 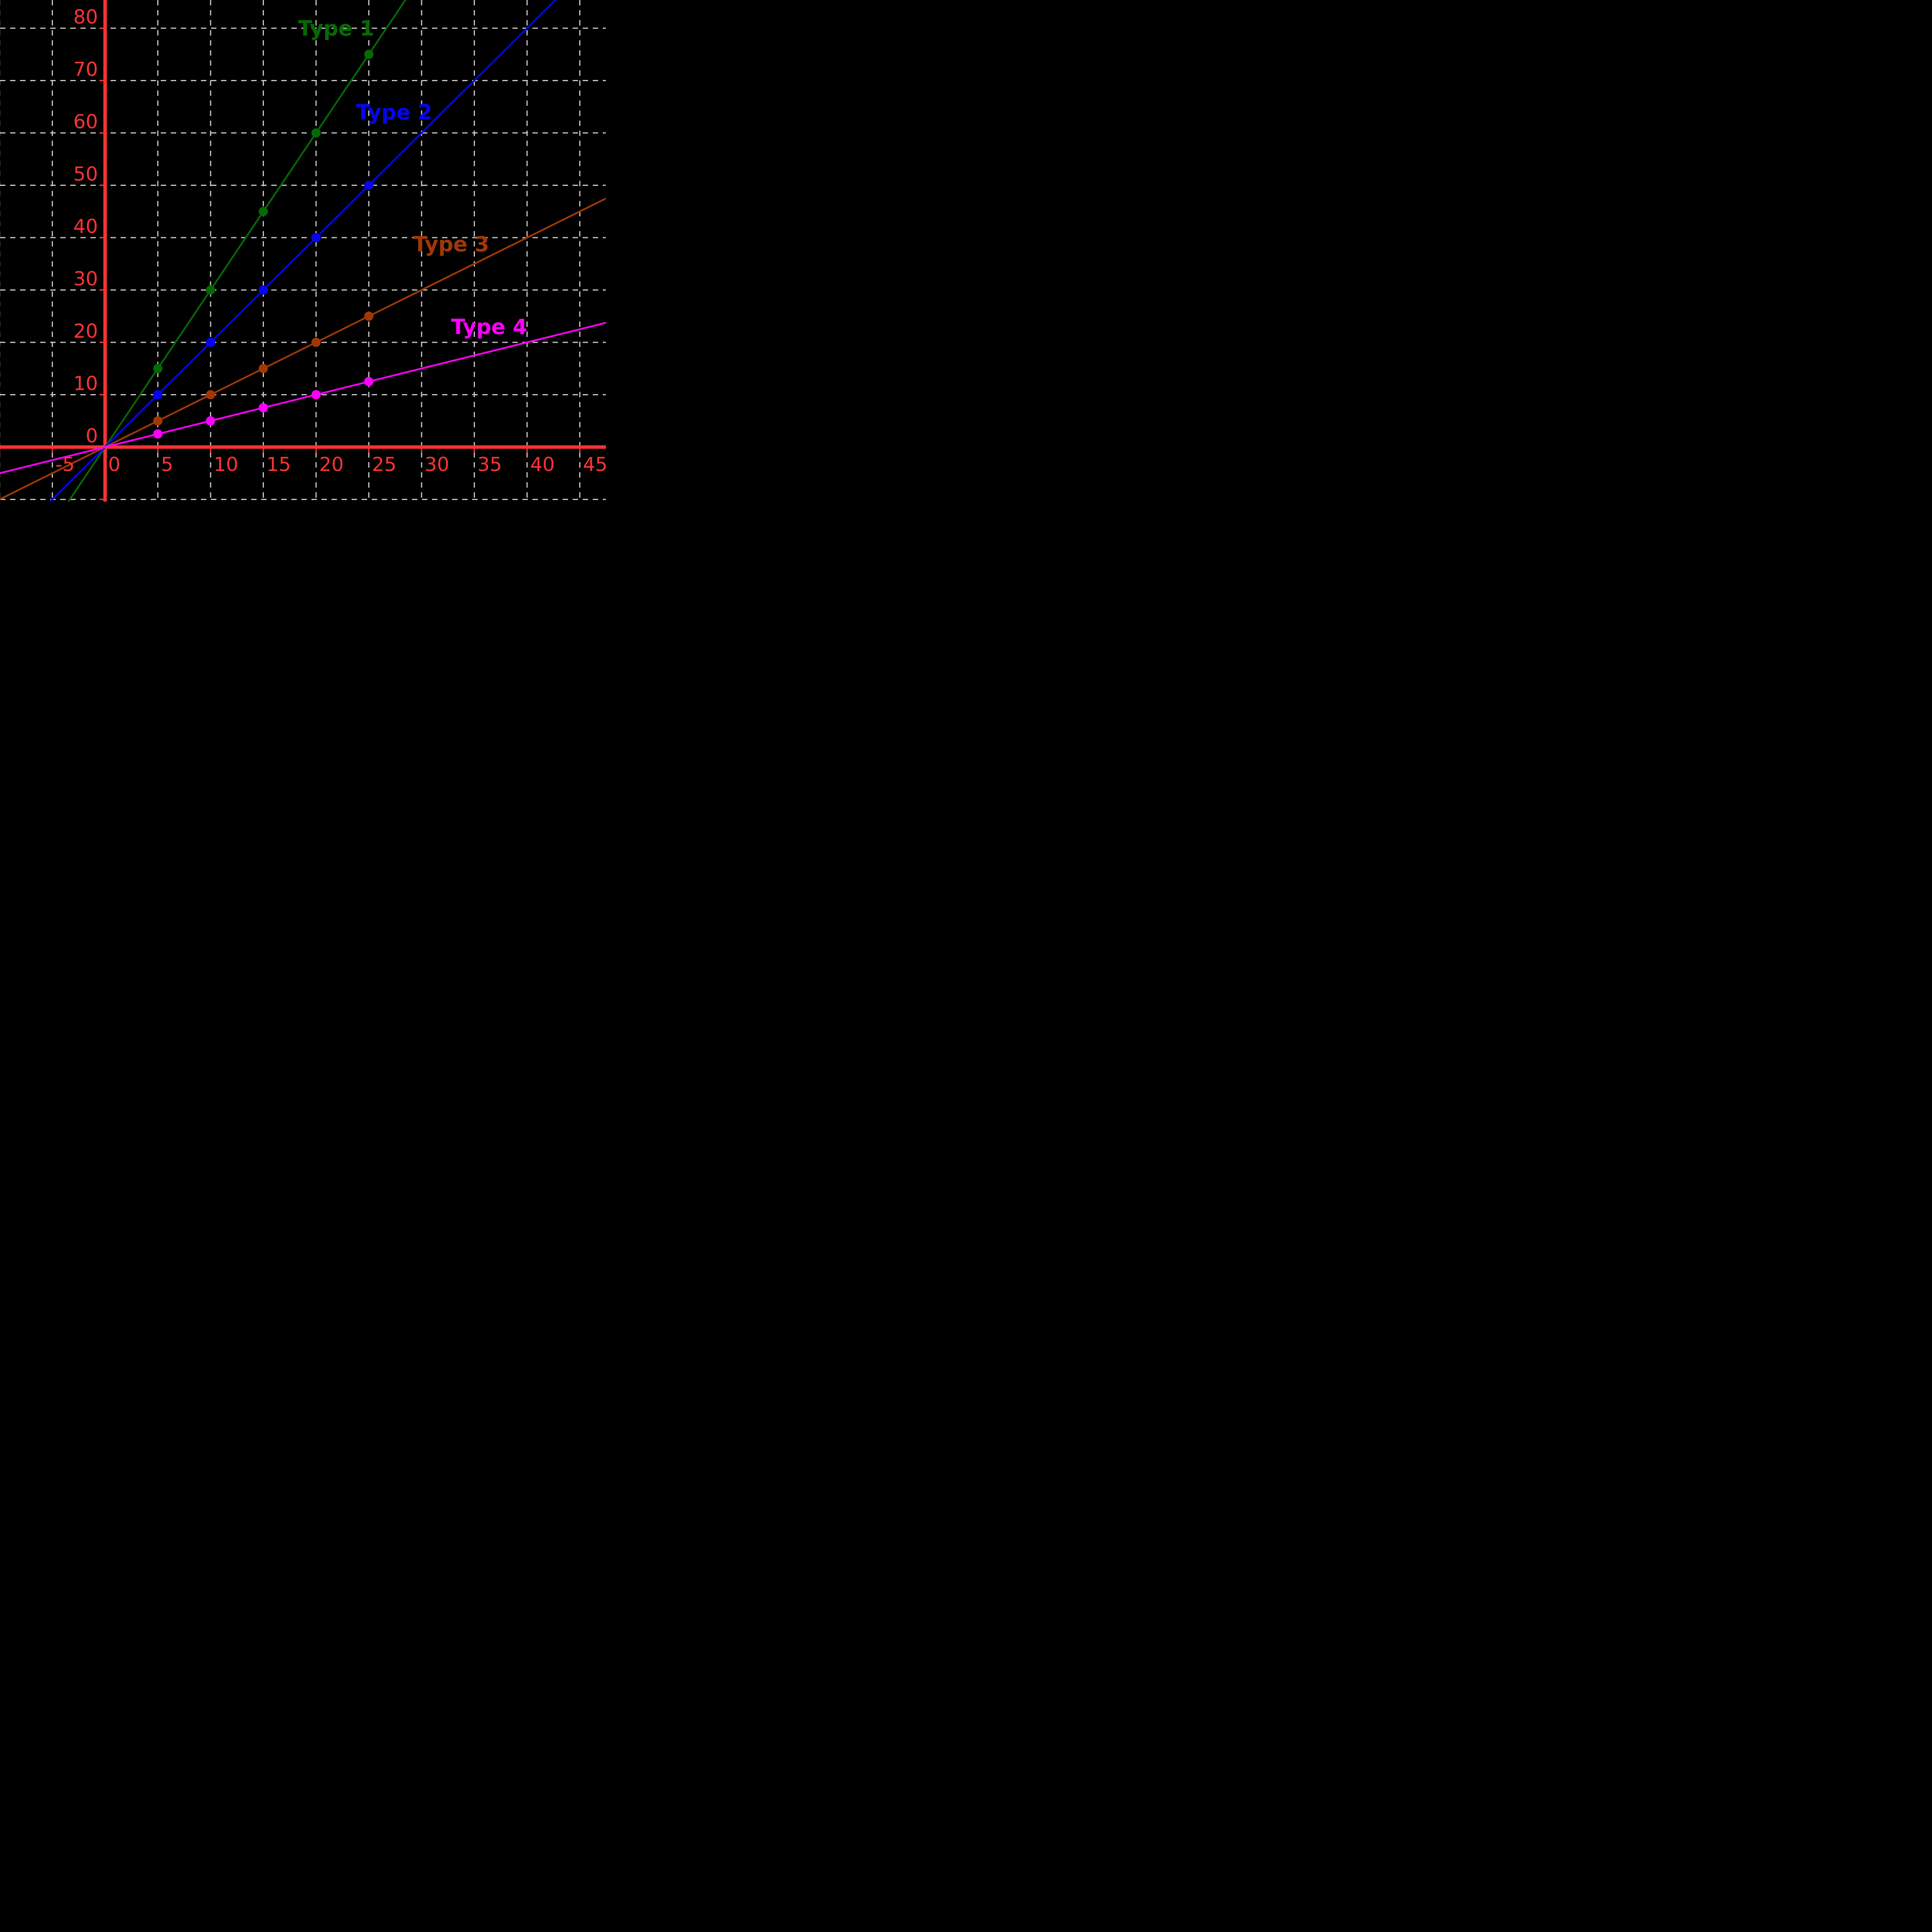 What do you see at coordinates (86, 70) in the screenshot?
I see `y-axis-label-70: 70` at bounding box center [86, 70].